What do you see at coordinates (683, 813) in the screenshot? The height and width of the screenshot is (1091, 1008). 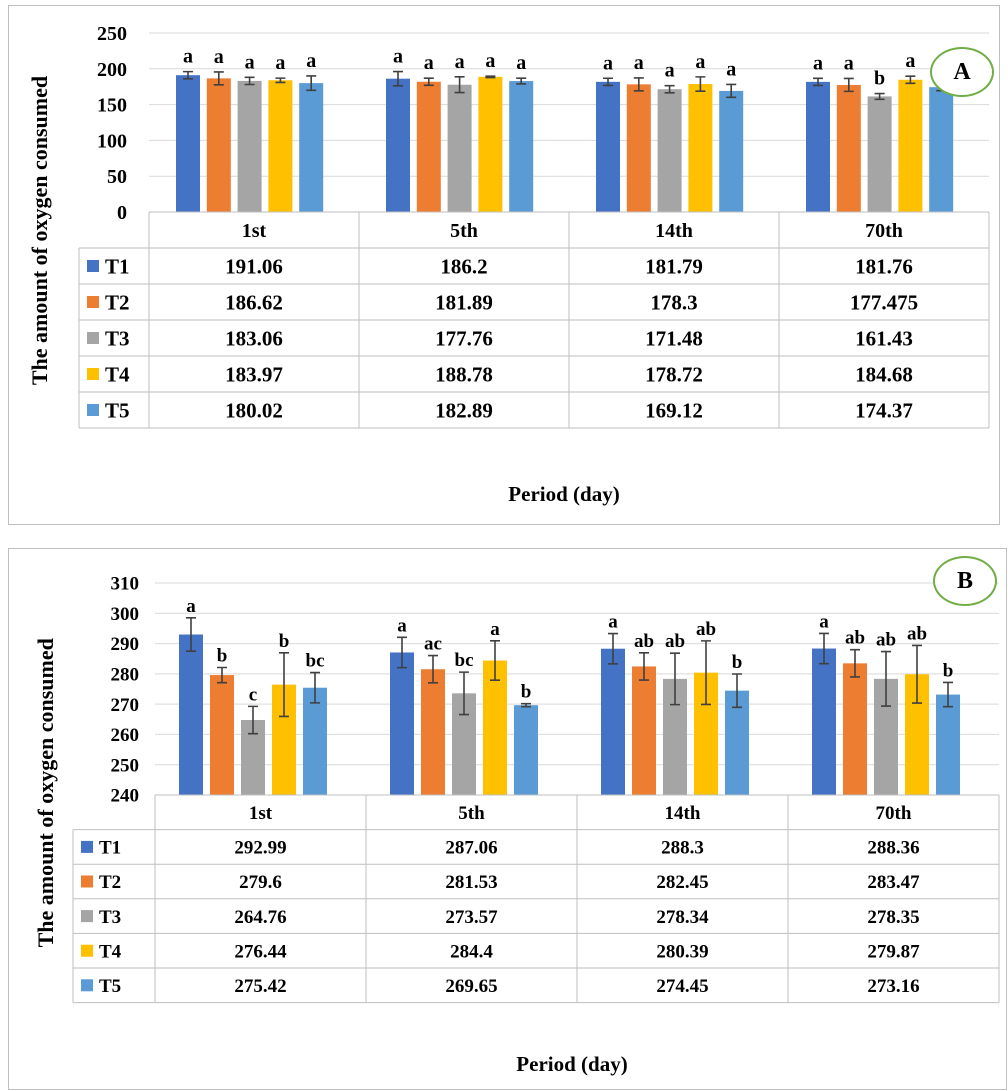 I see `table-header-14th: 14th` at bounding box center [683, 813].